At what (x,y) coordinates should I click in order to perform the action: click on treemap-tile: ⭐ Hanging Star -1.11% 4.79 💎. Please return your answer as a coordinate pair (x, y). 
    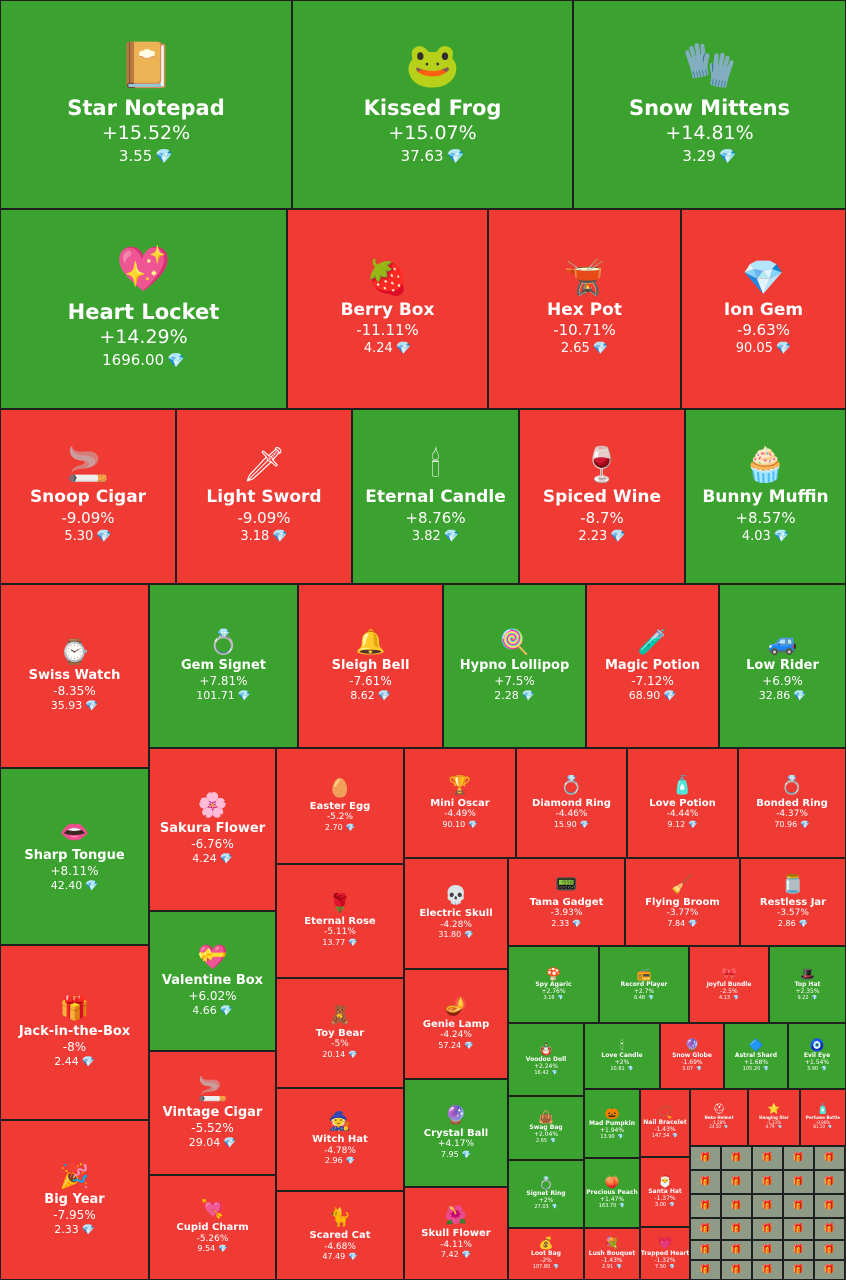
    Looking at the image, I should click on (774, 1117).